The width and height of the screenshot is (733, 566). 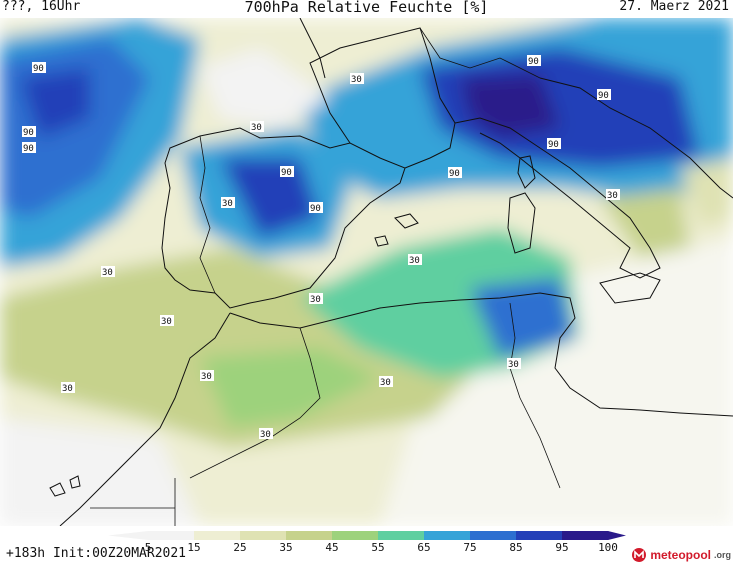 I want to click on legend-color-boxes, so click(x=367, y=535).